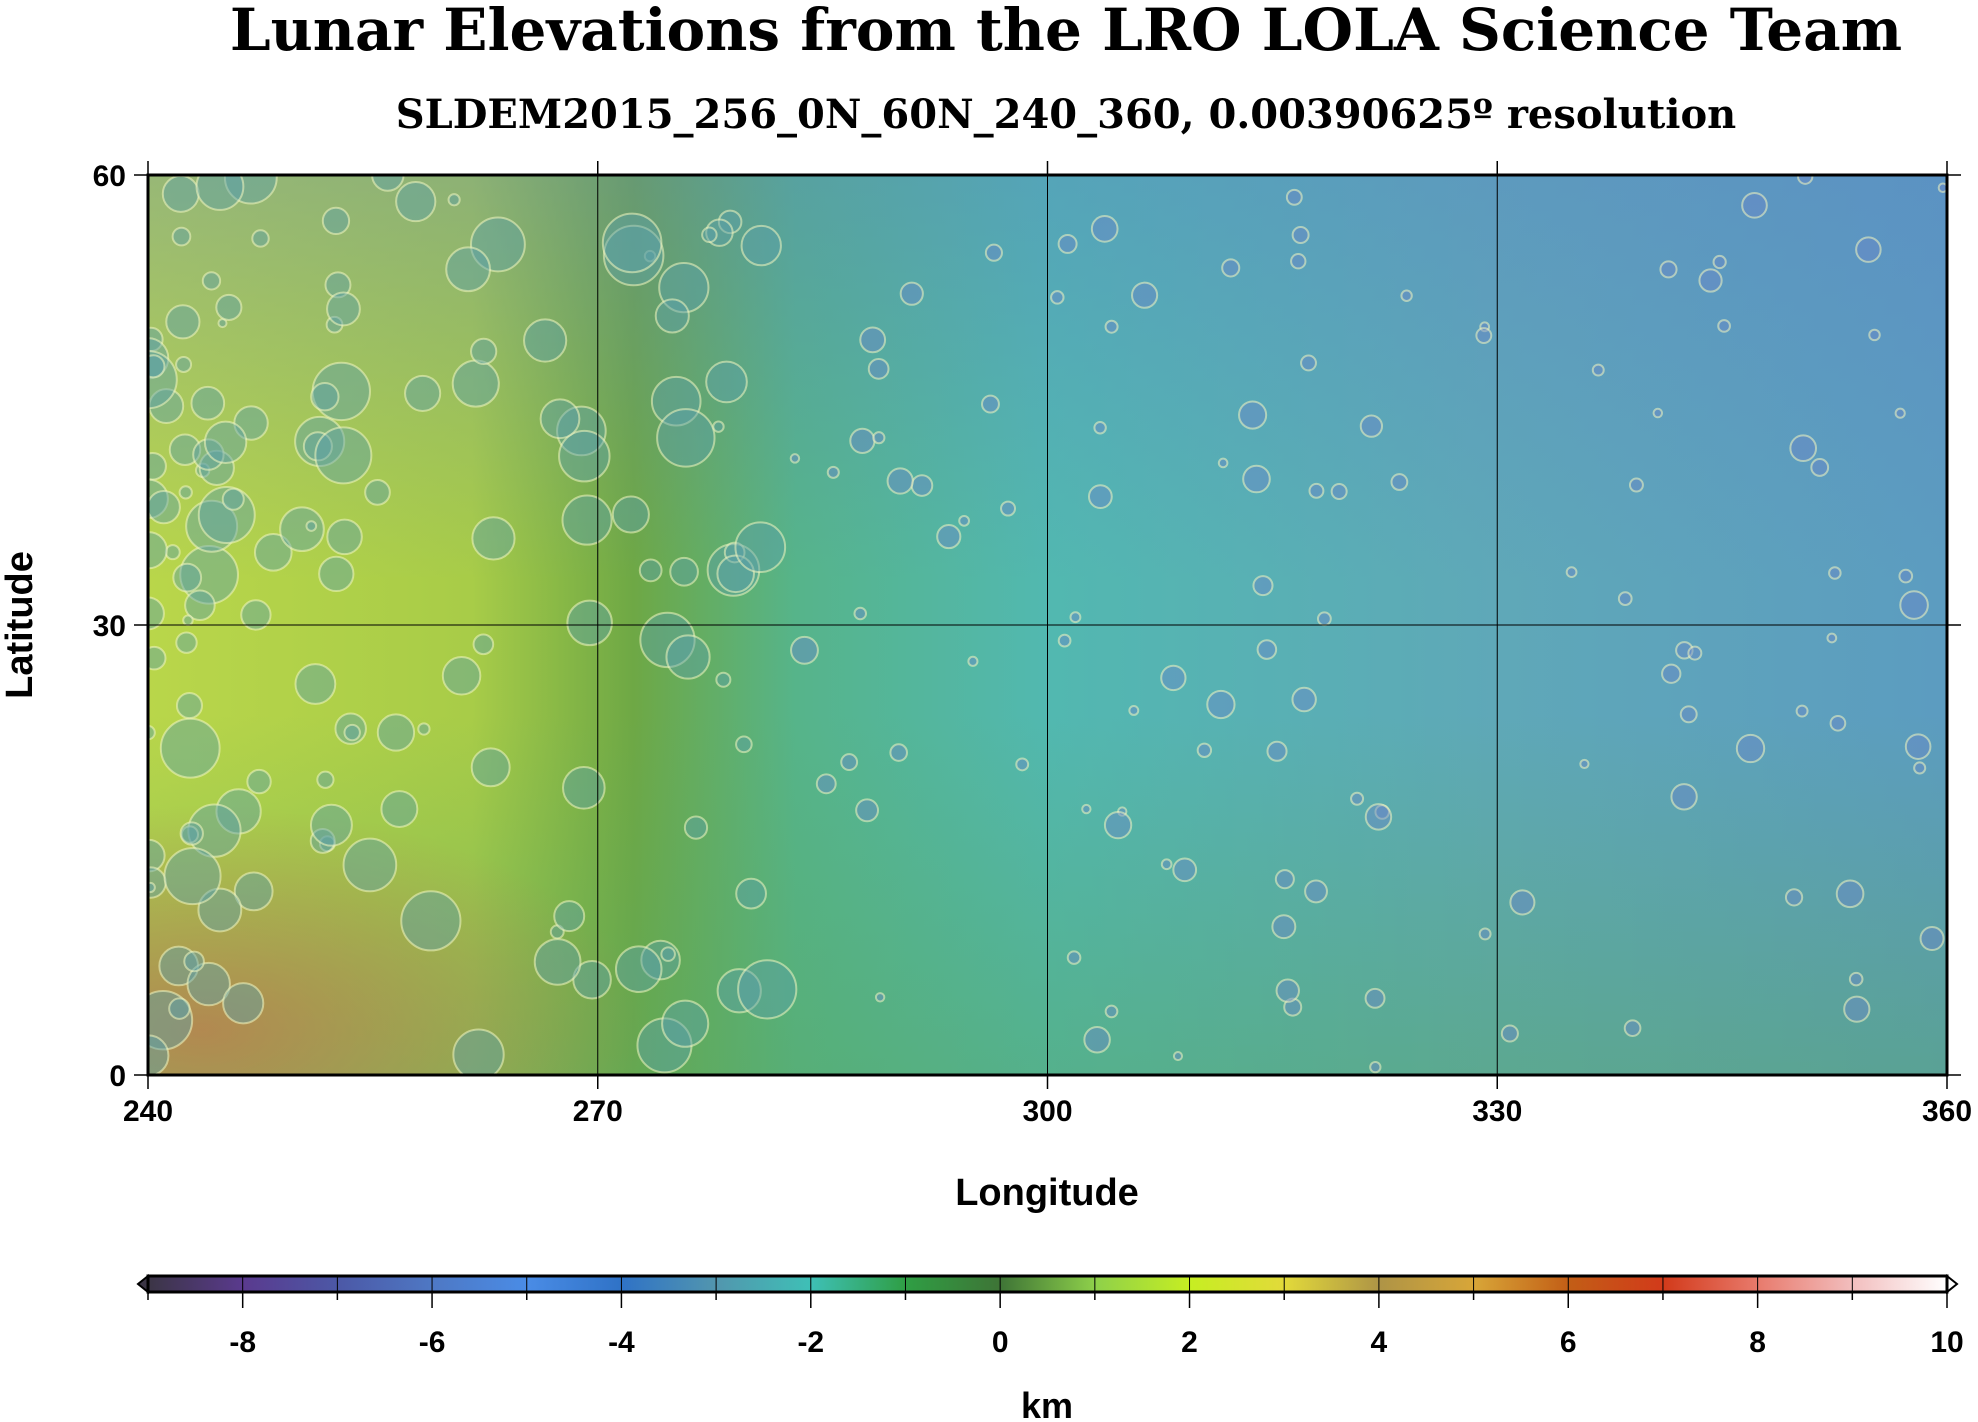 Image resolution: width=1978 pixels, height=1422 pixels. Describe the element at coordinates (1568, 1342) in the screenshot. I see `colorbar-tick-label: 6` at that location.